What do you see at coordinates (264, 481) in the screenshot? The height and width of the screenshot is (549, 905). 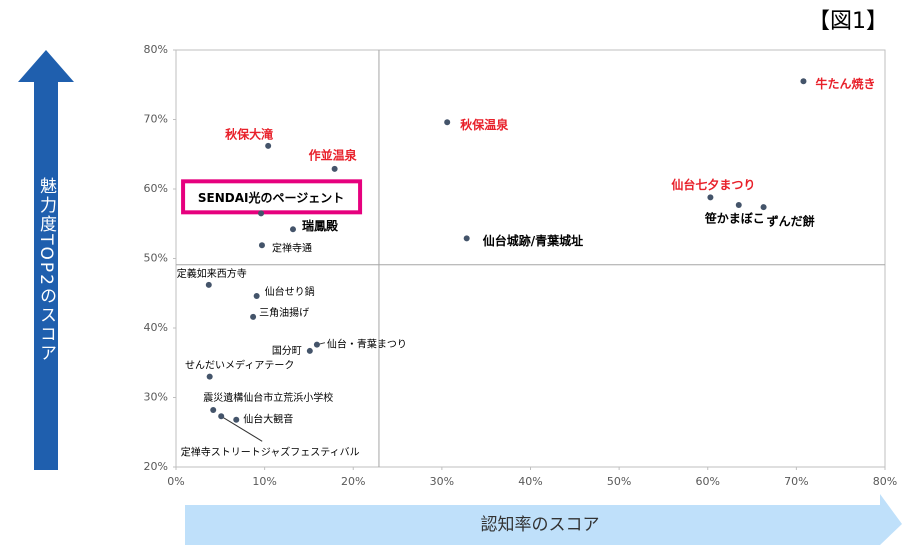 I see `x-tick-label: 10%` at bounding box center [264, 481].